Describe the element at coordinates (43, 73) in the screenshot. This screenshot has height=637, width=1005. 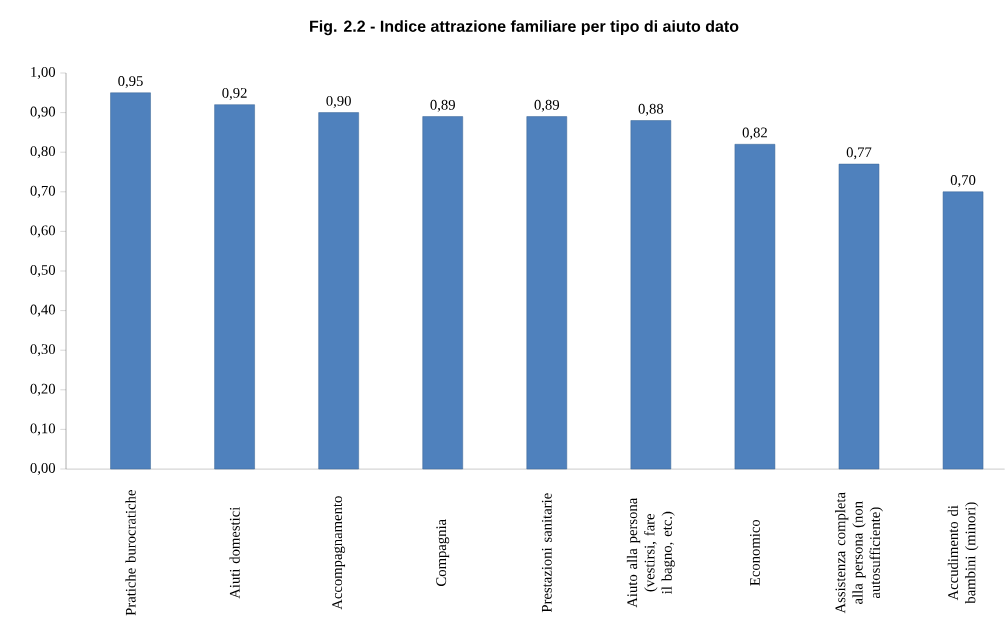
I see `y-tick-label: 1,00` at that location.